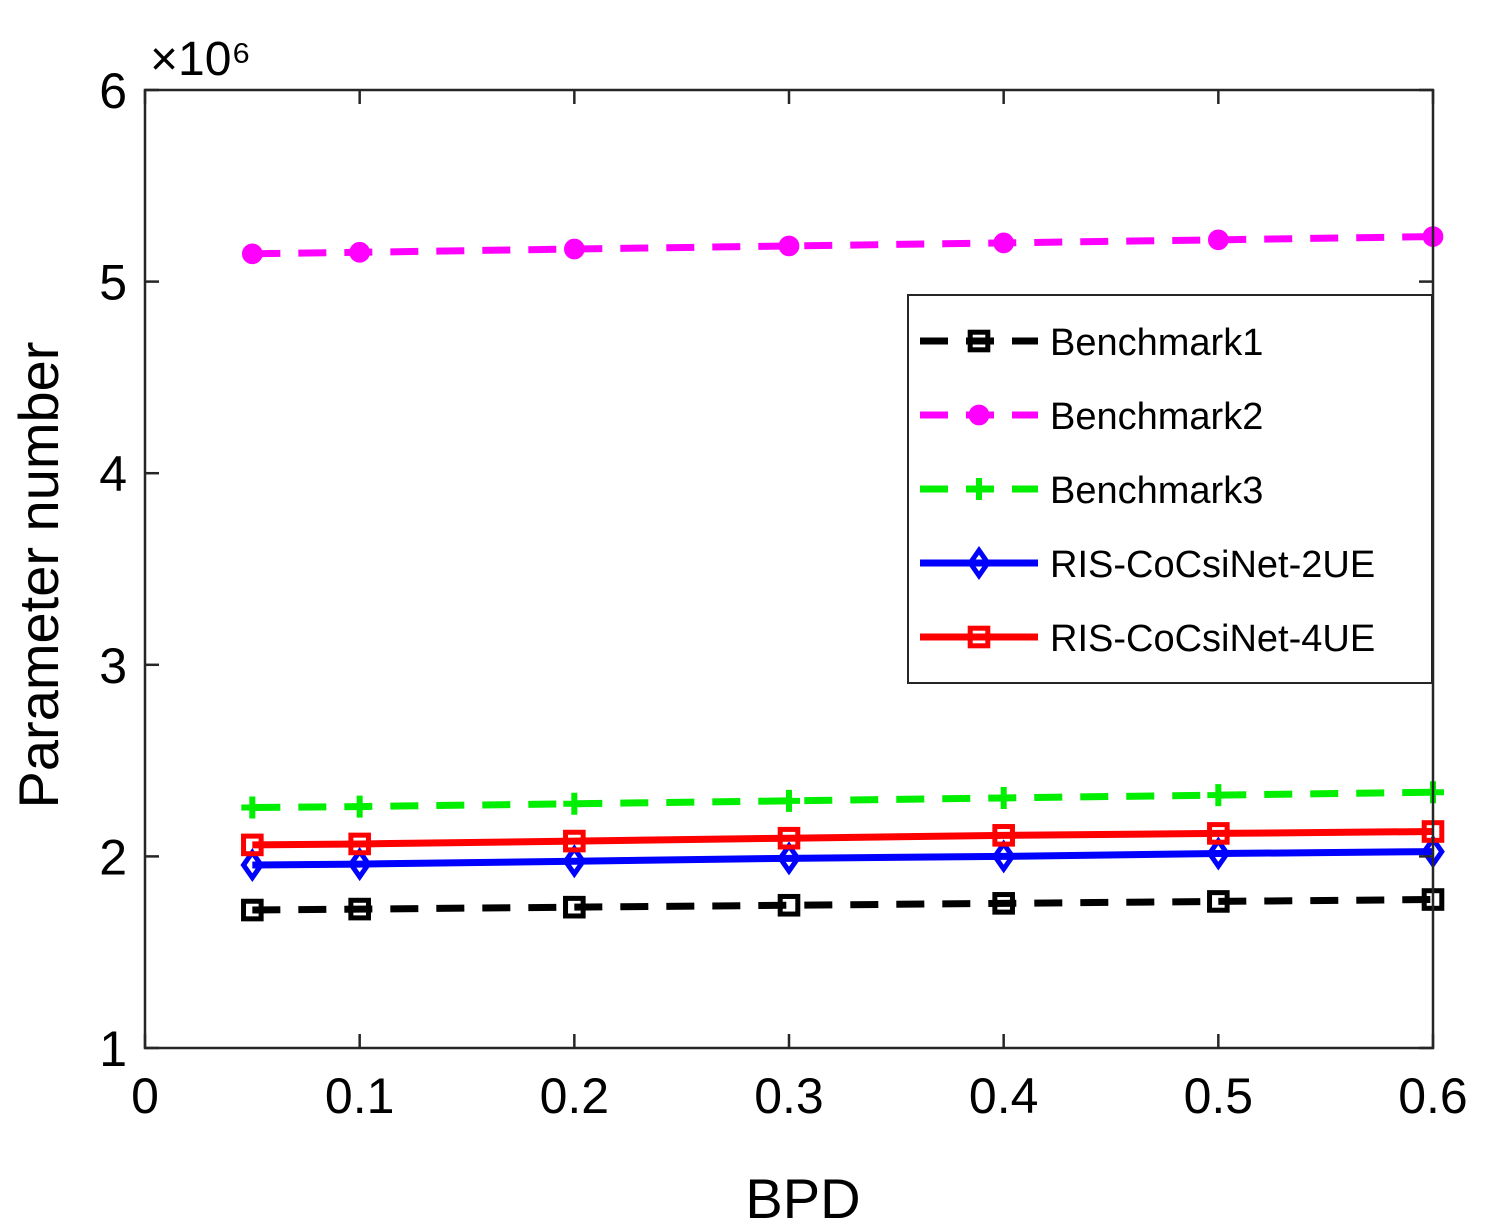 This screenshot has height=1227, width=1495. Describe the element at coordinates (360, 1096) in the screenshot. I see `x-tick-label: 0.1` at that location.